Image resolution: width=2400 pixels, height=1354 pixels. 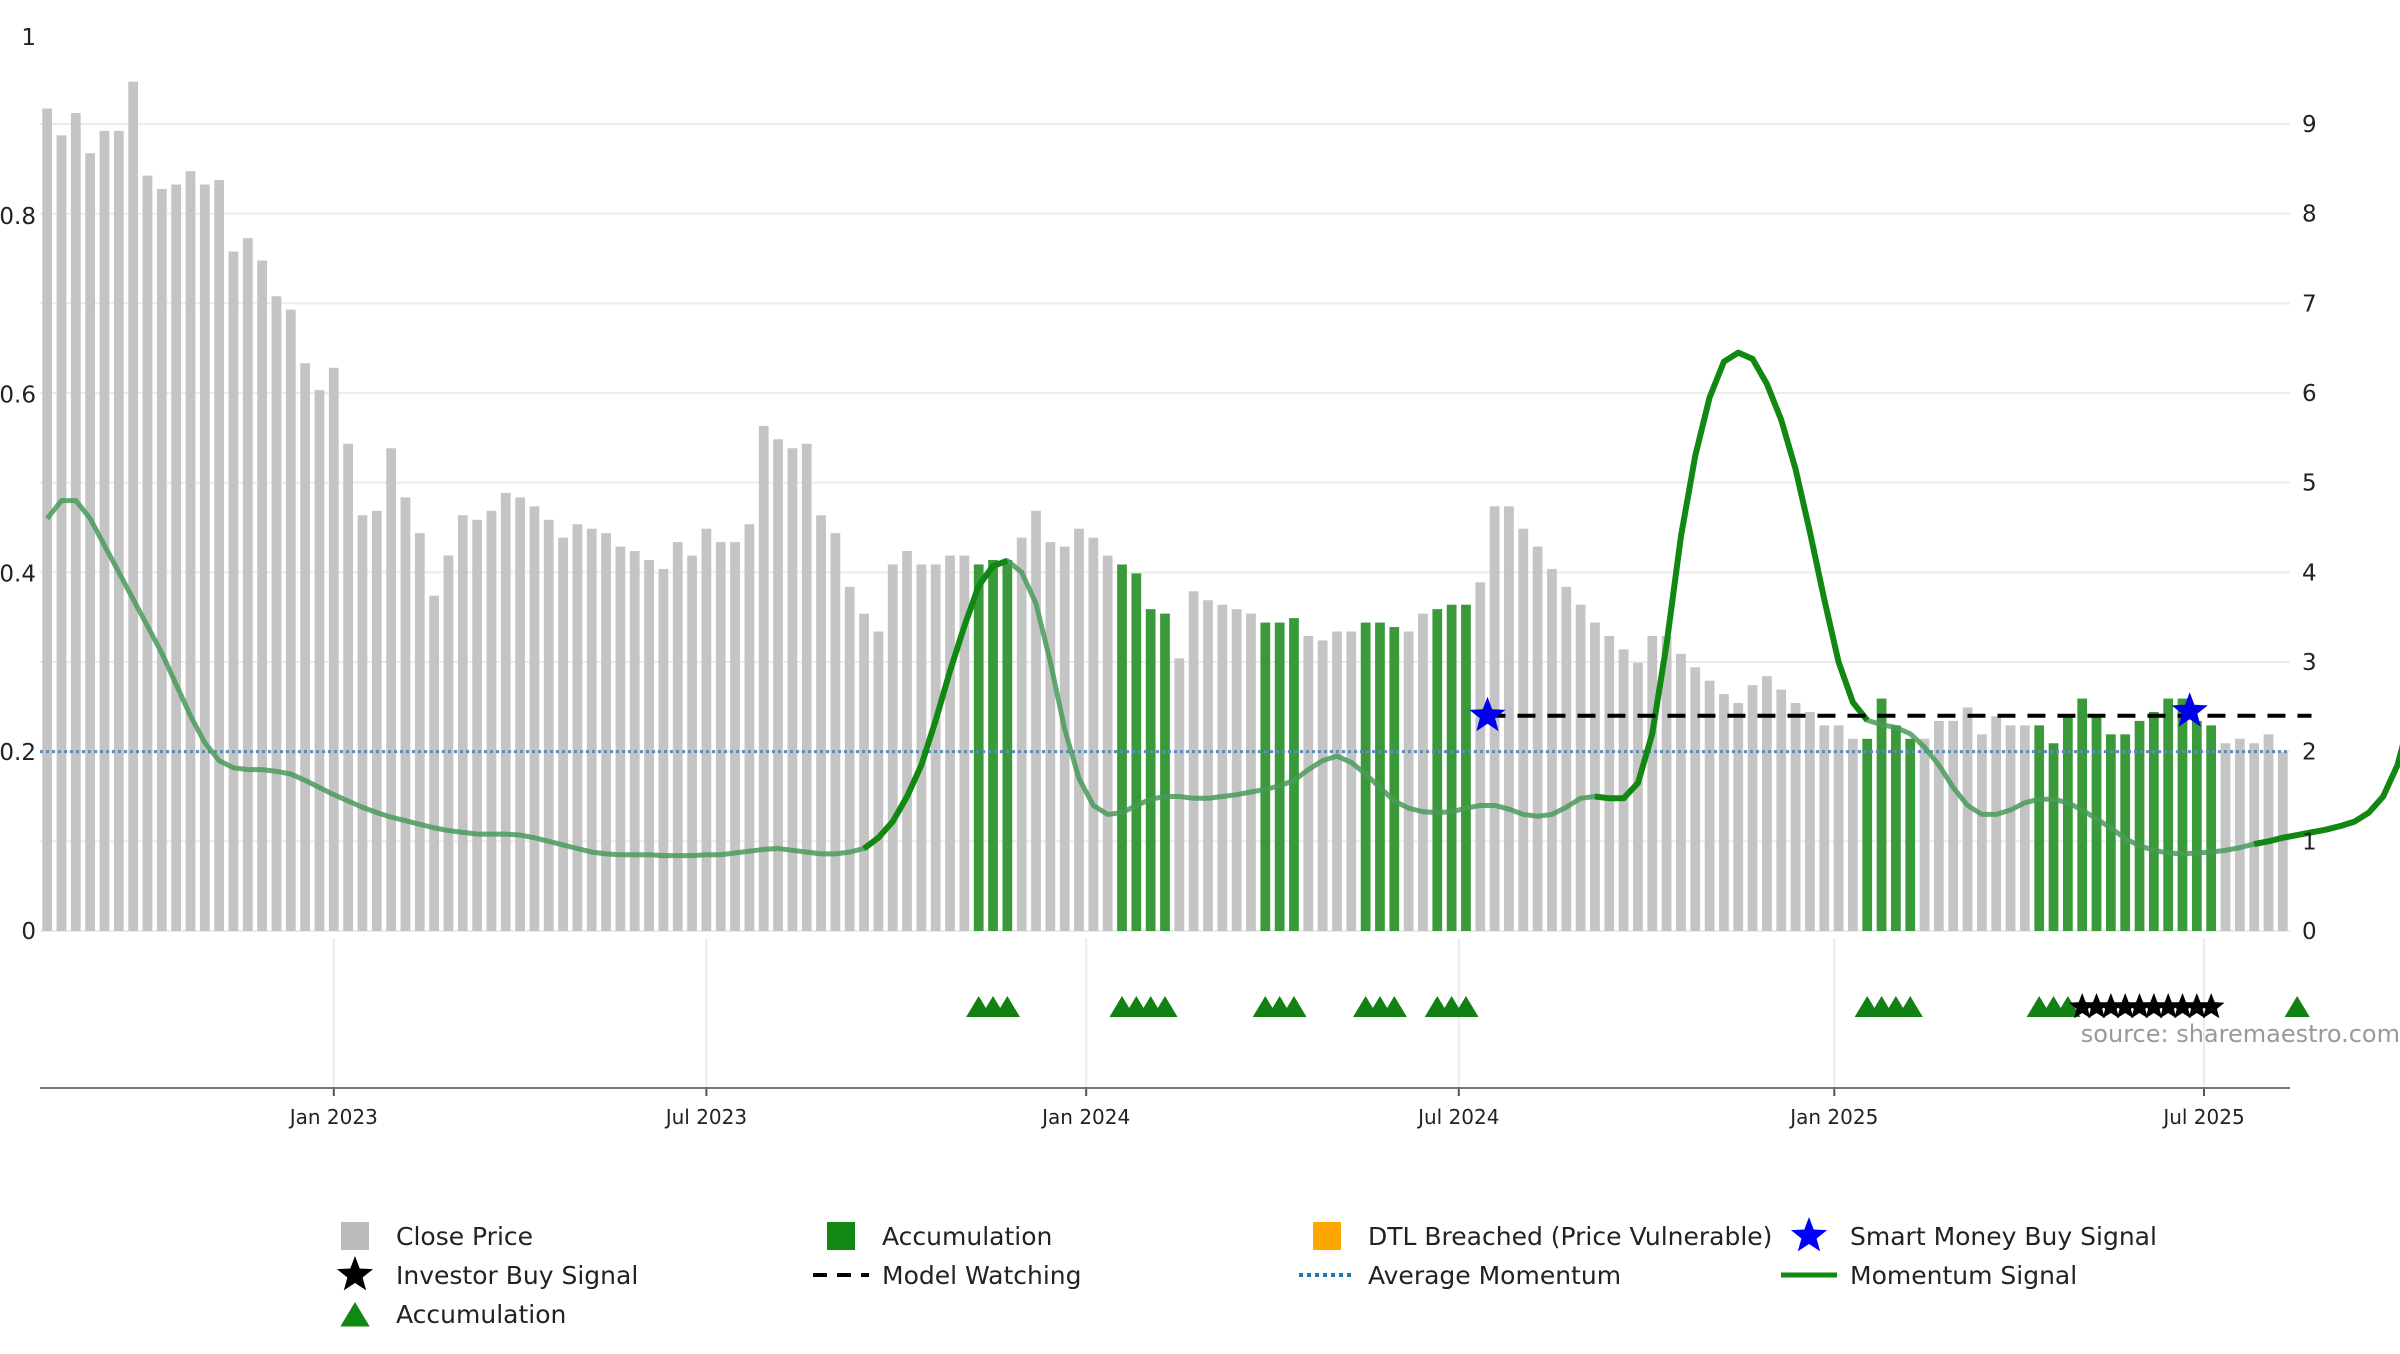 I want to click on x-tick-label: Jul 2023, so click(x=705, y=1117).